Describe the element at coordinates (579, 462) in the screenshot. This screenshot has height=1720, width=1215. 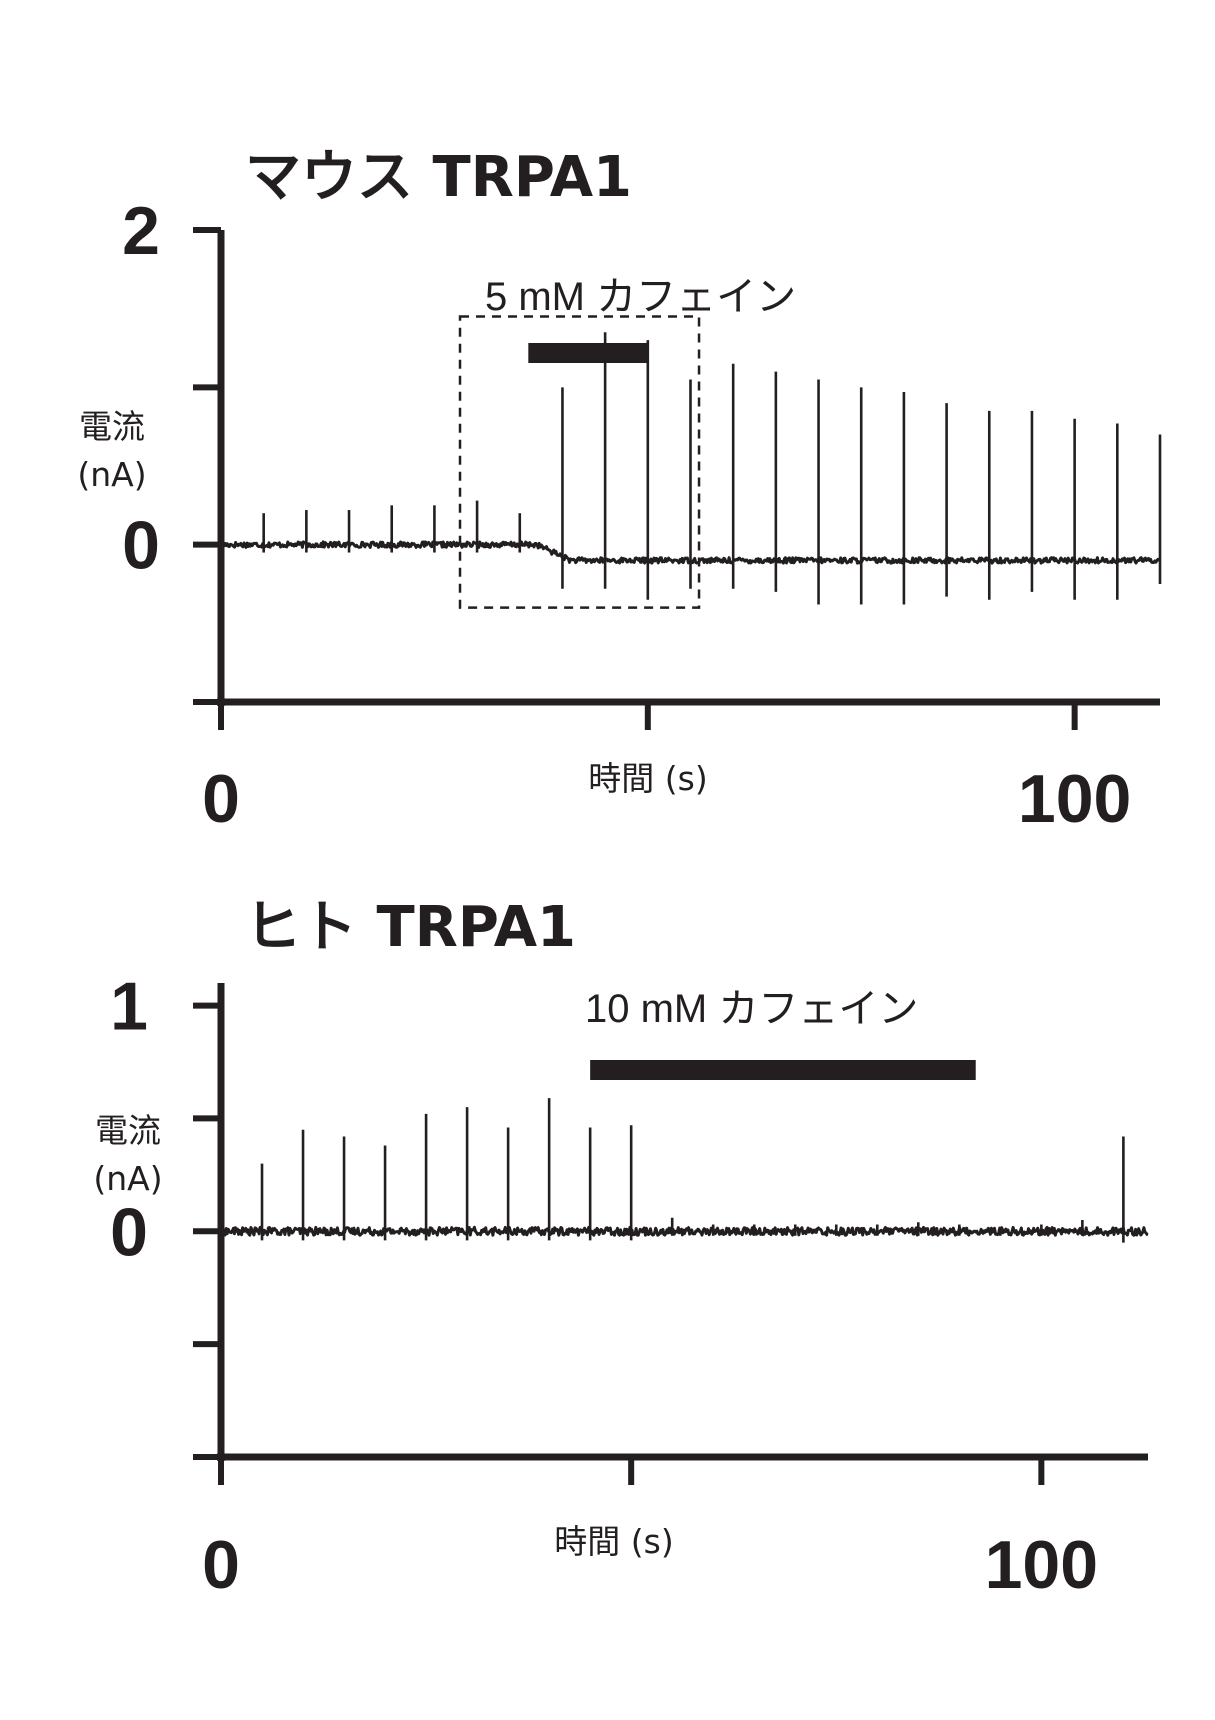
I see `inset-box` at that location.